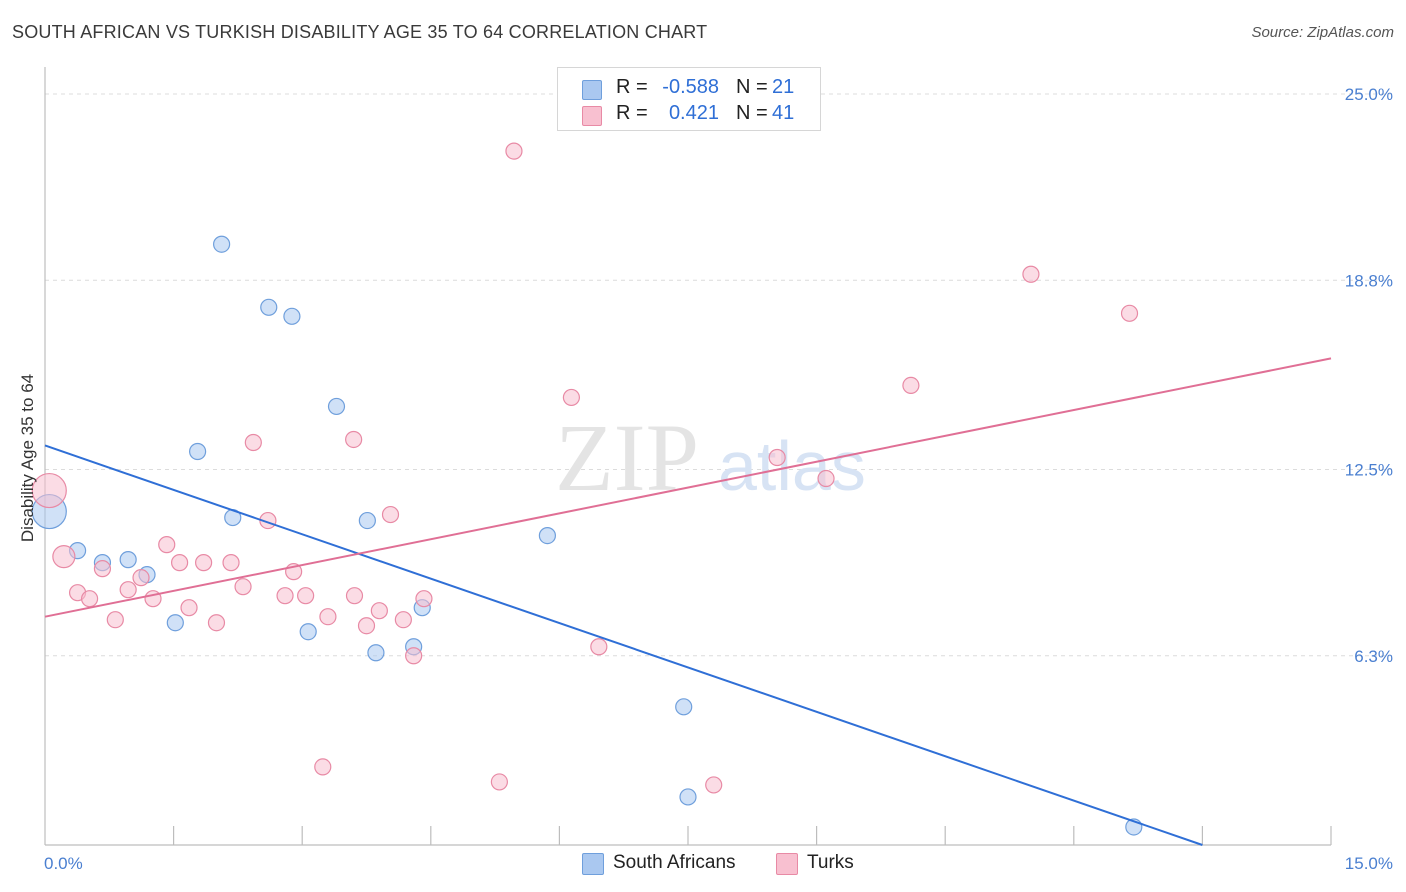 Image resolution: width=1406 pixels, height=892 pixels. Describe the element at coordinates (752, 835) in the screenshot. I see `x-tick-marks` at that location.